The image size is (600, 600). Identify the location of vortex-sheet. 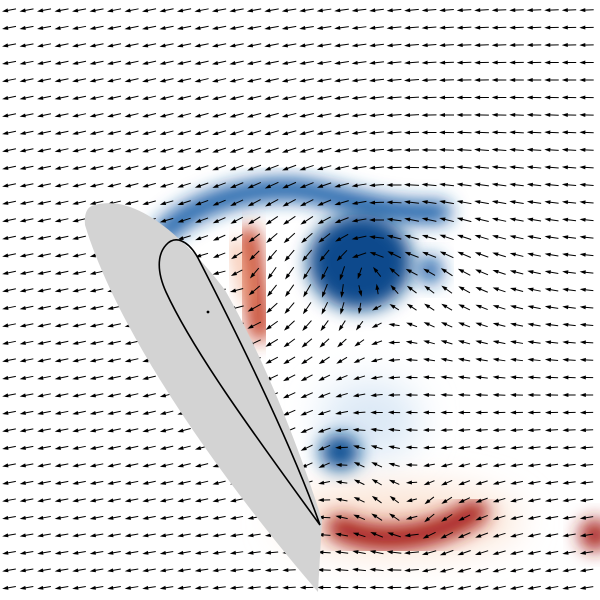
(302, 210).